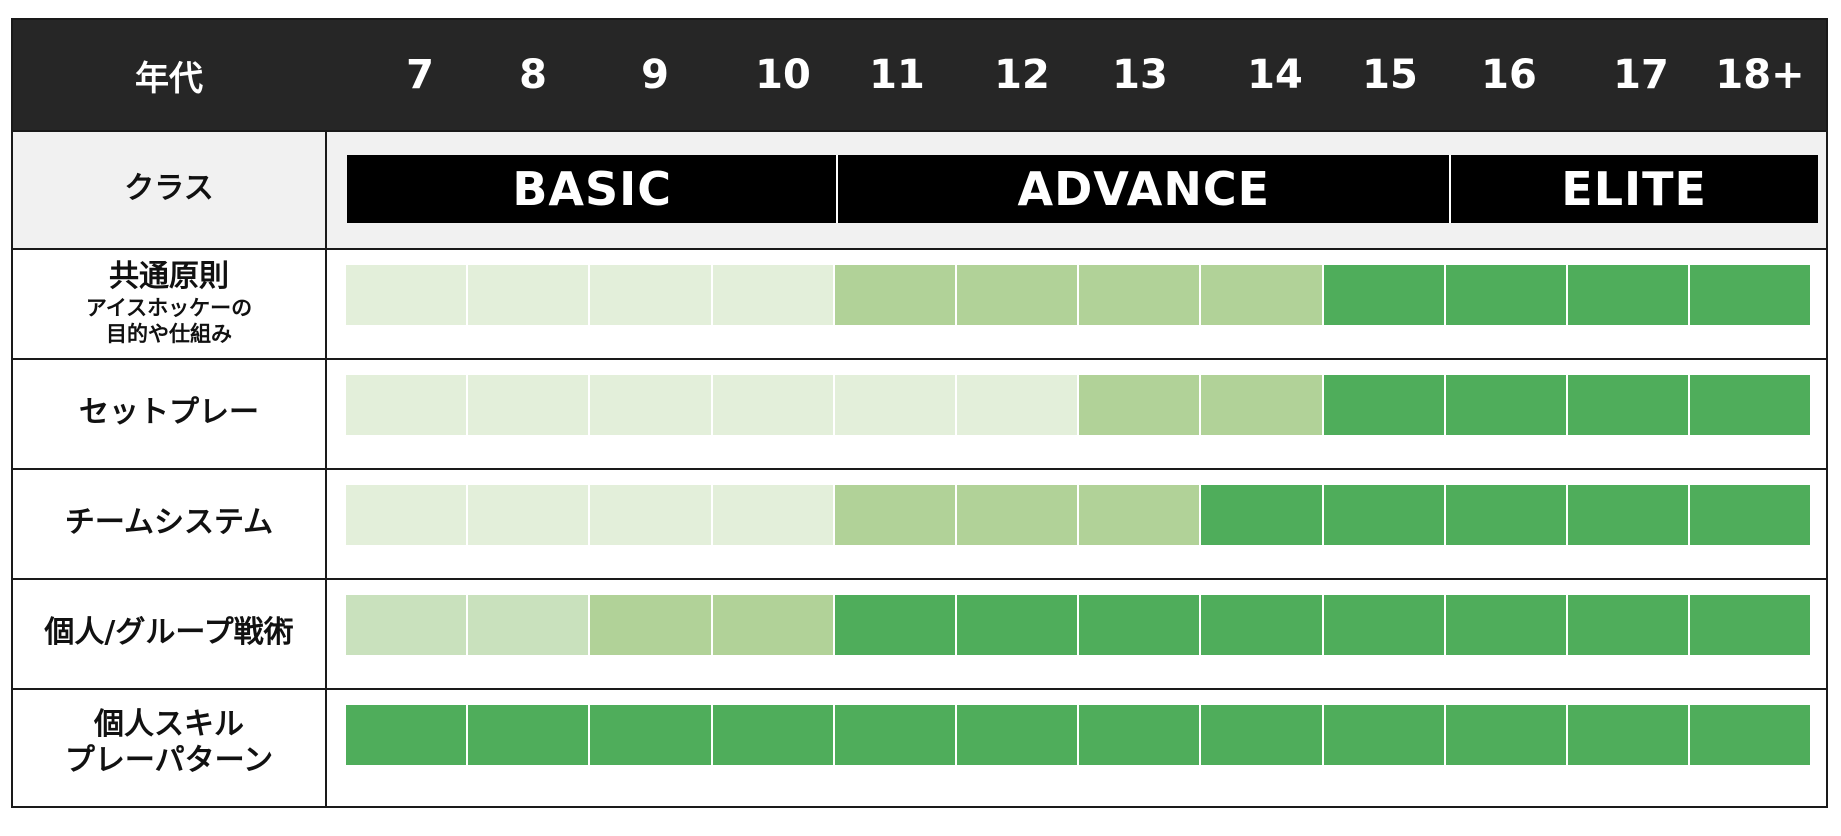  I want to click on curriculum-row: 共通原則 アイスホッケーの 目的や仕組み, so click(919, 303).